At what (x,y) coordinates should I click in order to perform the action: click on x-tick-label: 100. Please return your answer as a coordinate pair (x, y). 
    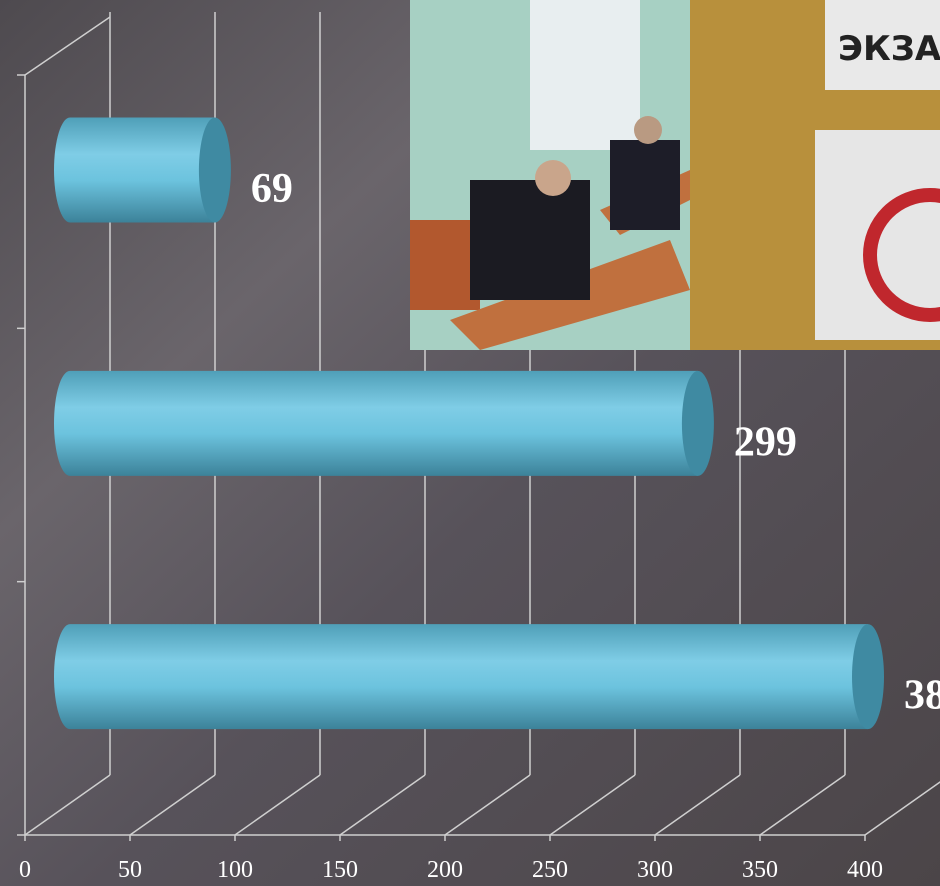
    Looking at the image, I should click on (235, 870).